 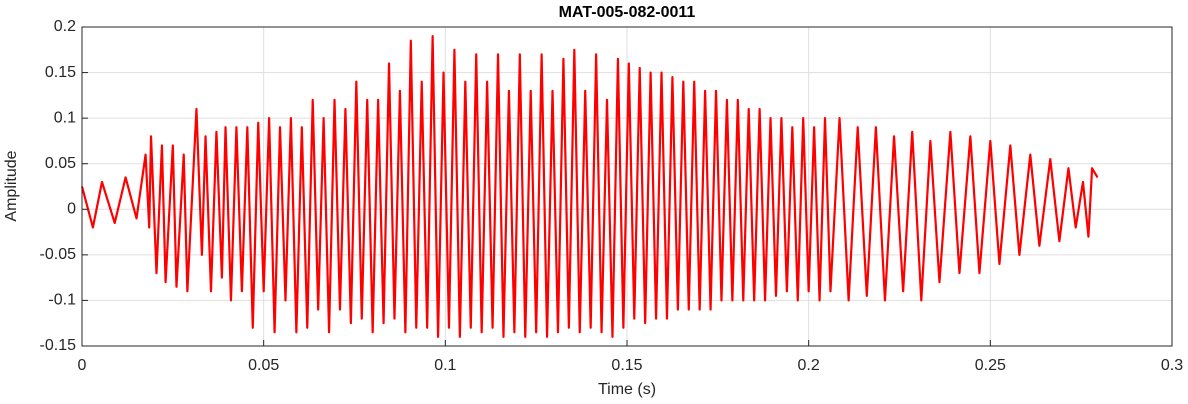 I want to click on x-tick-label: 0, so click(x=82, y=365).